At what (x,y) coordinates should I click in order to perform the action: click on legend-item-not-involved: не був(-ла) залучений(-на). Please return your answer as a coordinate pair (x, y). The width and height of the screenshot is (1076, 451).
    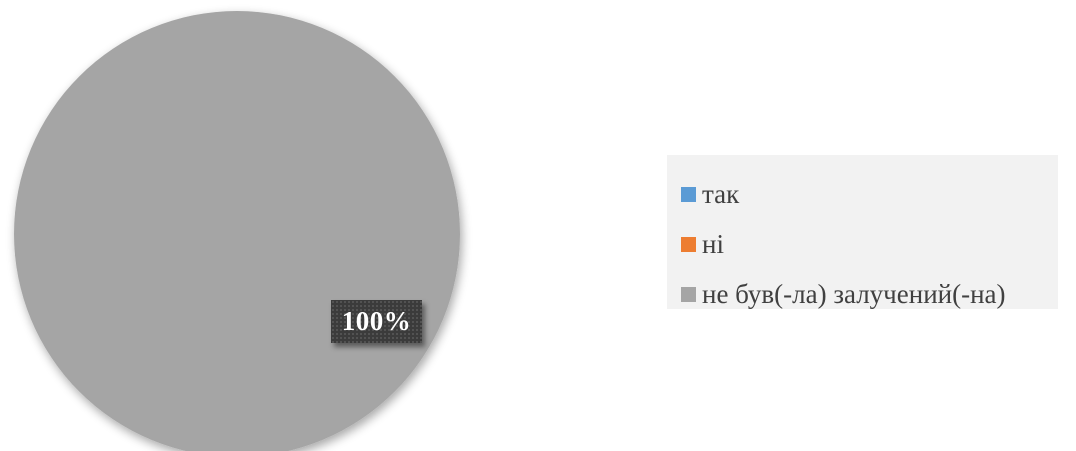
    Looking at the image, I should click on (869, 294).